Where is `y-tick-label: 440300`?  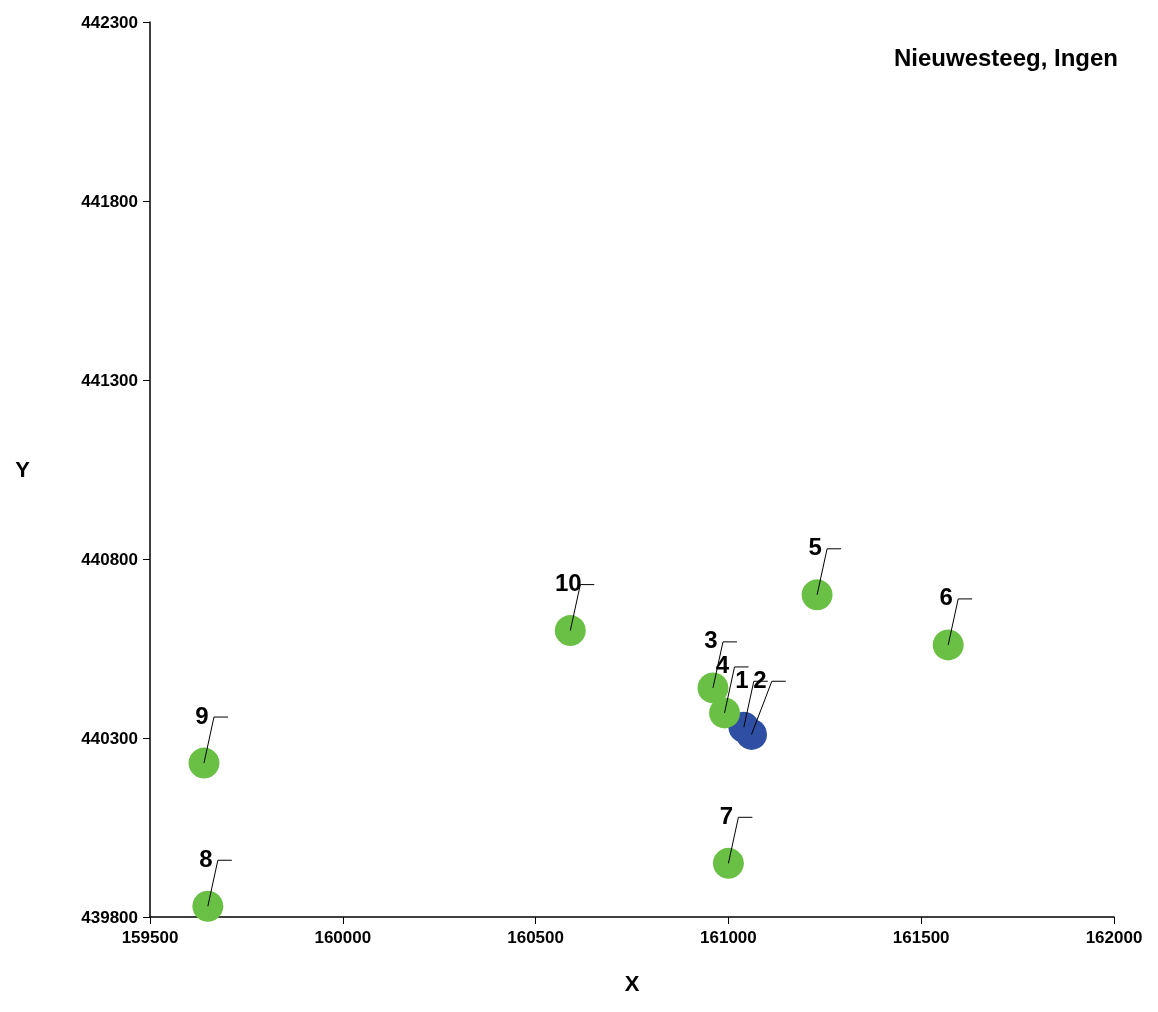
y-tick-label: 440300 is located at coordinates (109, 738).